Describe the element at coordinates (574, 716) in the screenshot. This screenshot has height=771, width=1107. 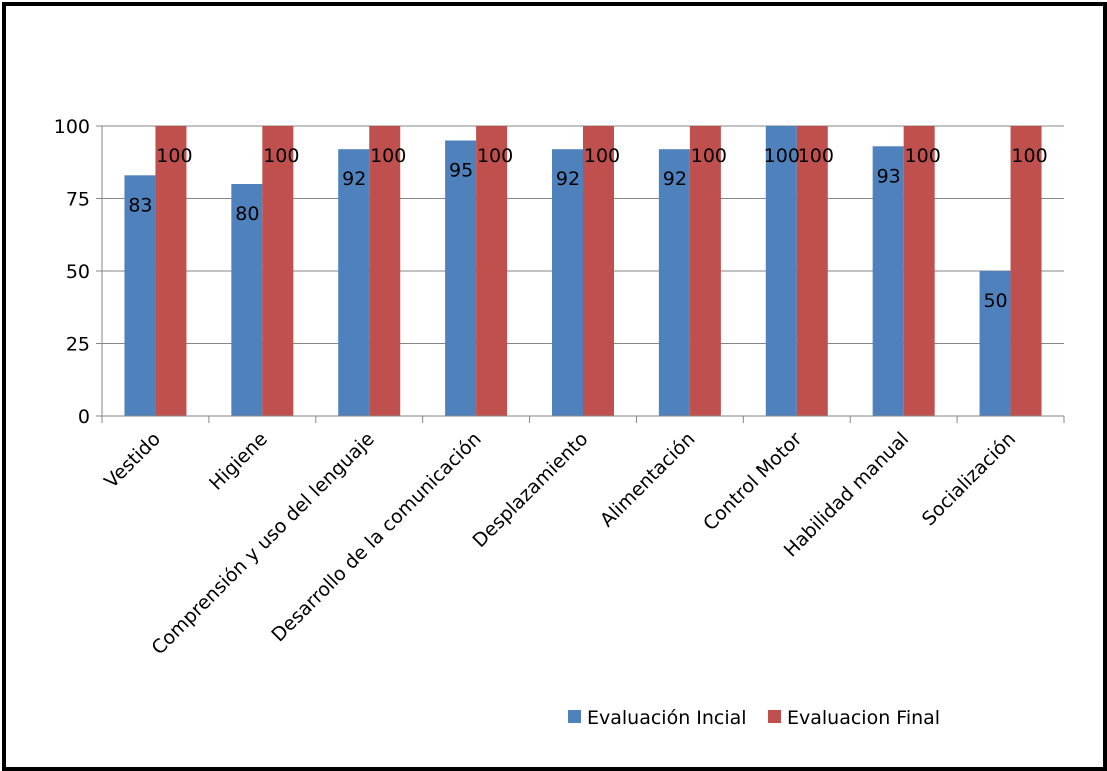
I see `legend-swatch-initial` at that location.